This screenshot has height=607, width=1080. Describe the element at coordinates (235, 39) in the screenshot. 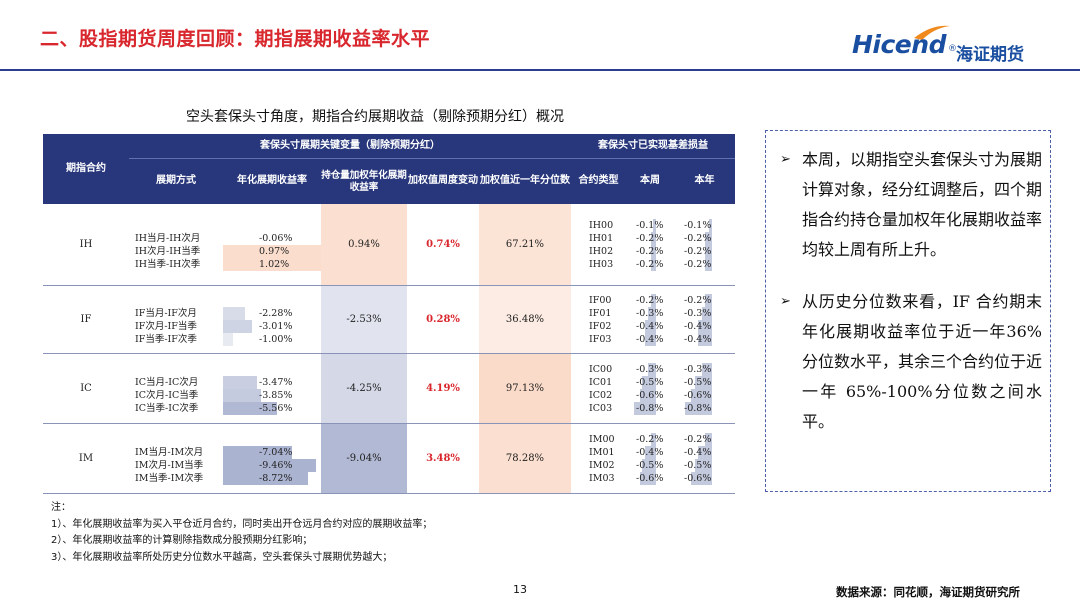

I see `slide-title: 二、股指期货周度回顾：期指展期收益率水平` at that location.